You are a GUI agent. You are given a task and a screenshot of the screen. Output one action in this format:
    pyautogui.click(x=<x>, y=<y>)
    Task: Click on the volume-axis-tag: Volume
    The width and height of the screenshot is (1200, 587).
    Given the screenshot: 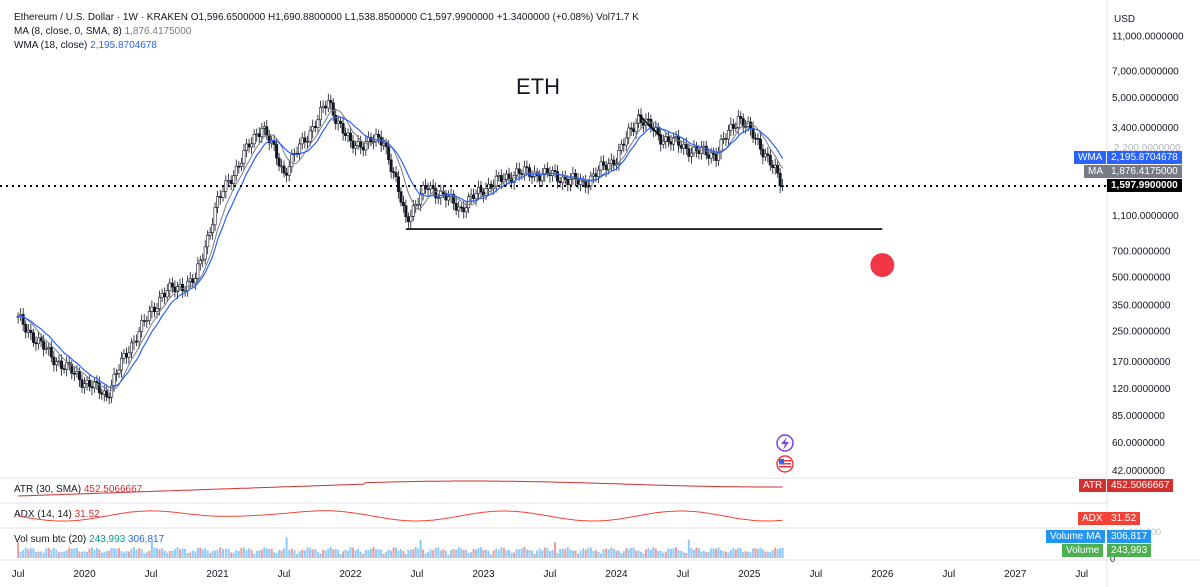 What is the action you would take?
    pyautogui.click(x=1083, y=550)
    